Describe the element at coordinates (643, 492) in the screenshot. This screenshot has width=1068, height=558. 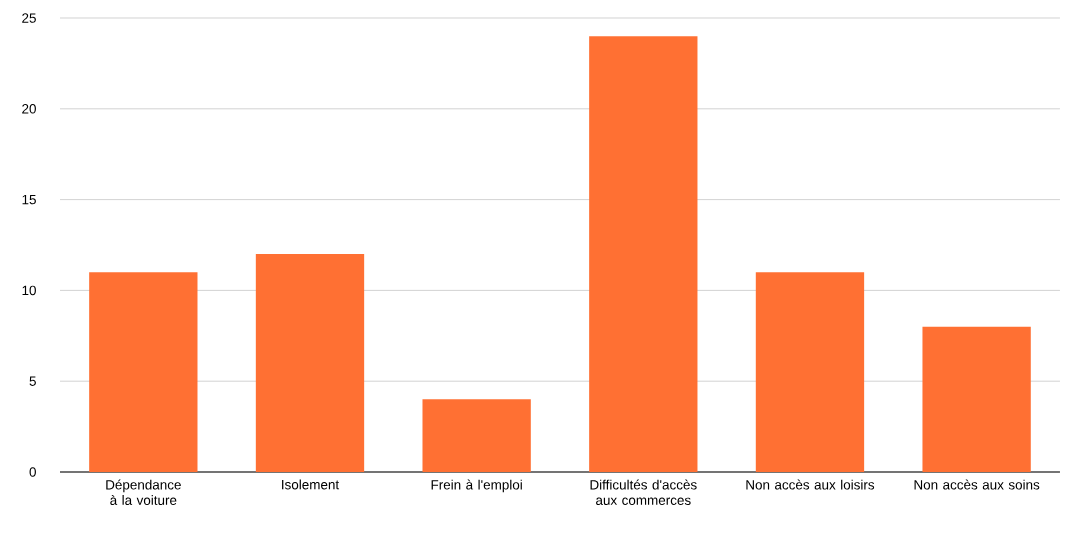
I see `x-tick-label: Difficultés d'accès aux commerces` at that location.